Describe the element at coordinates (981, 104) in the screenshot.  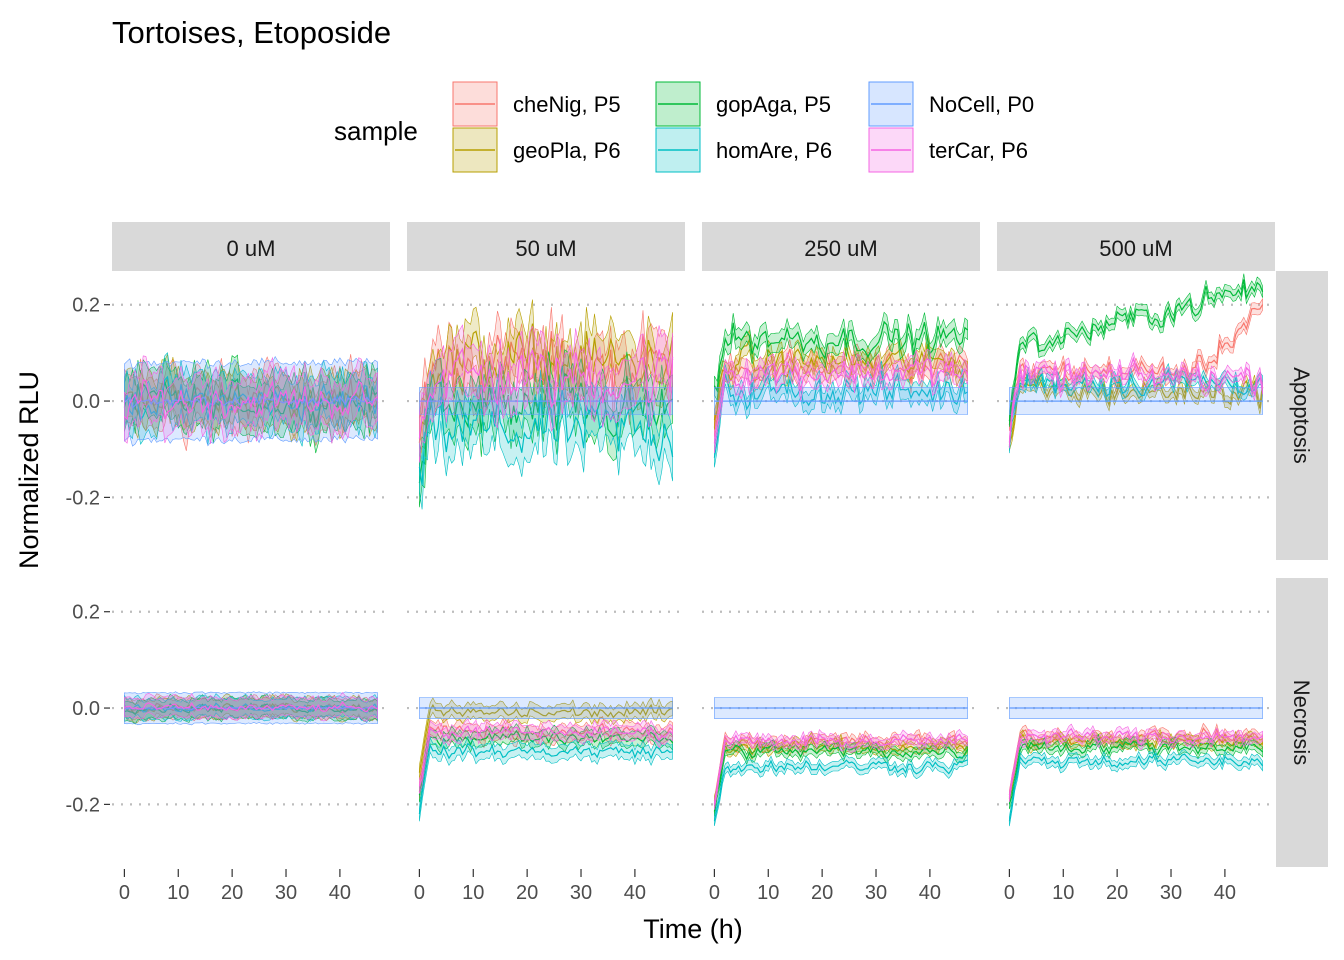
I see `legend-label: NoCell, P0` at that location.